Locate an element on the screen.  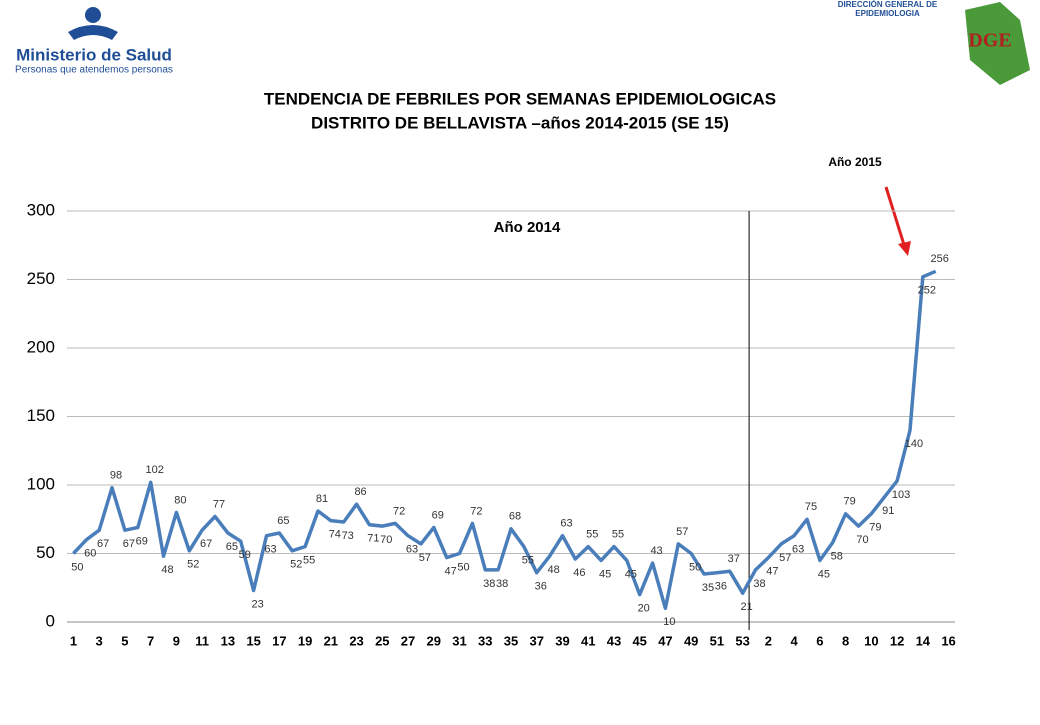
x-tick-label: 47 is located at coordinates (665, 640).